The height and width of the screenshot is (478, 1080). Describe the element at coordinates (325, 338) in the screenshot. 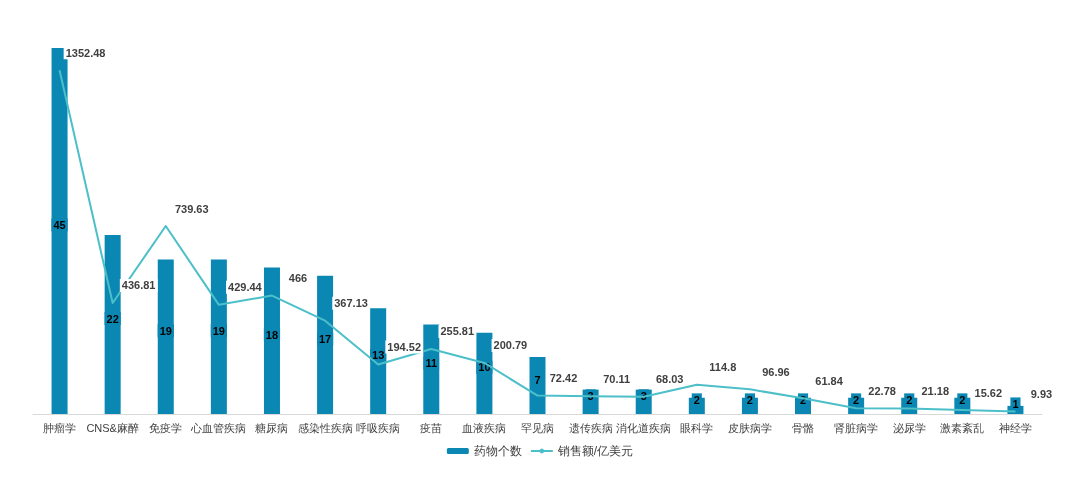

I see `data-label: 17` at that location.